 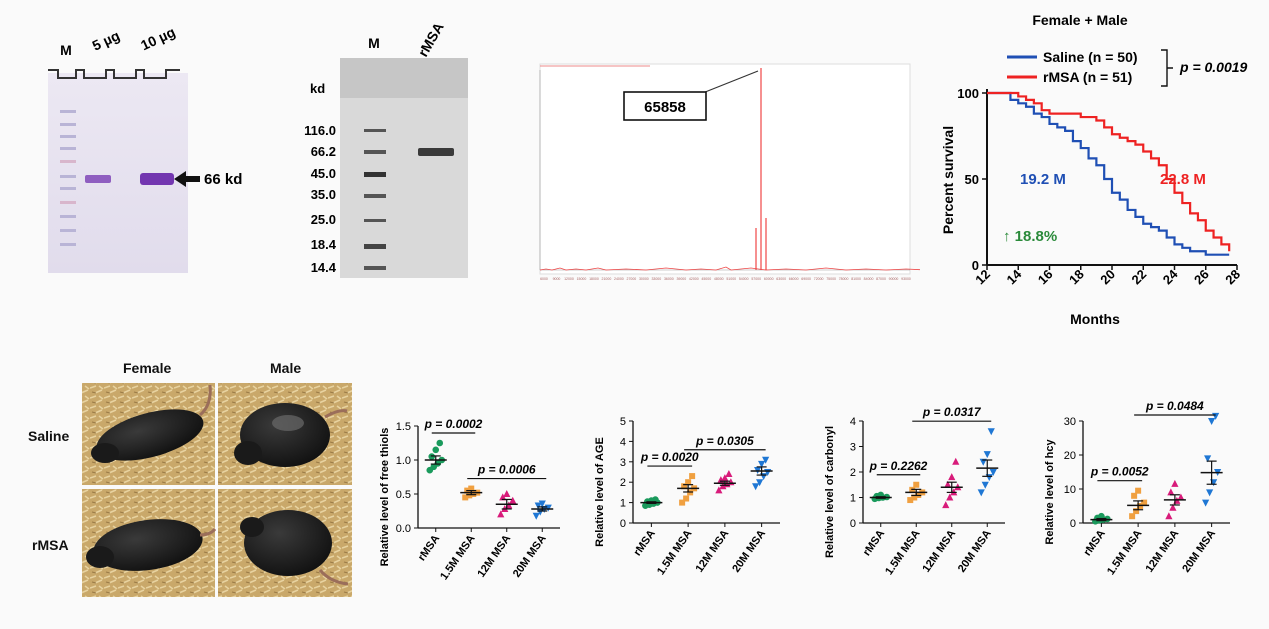 I want to click on scatter-y-tick-label: 0.5, so click(x=403, y=495).